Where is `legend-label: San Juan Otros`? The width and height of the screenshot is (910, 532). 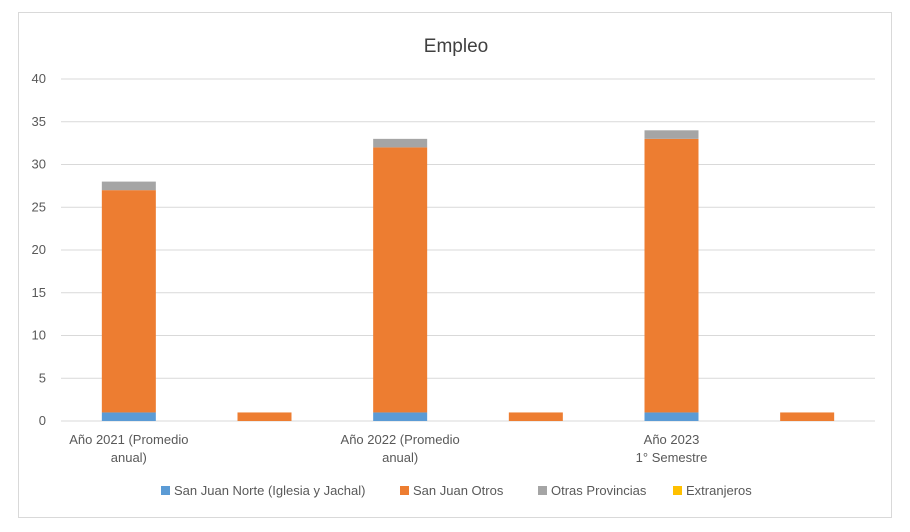 legend-label: San Juan Otros is located at coordinates (458, 490).